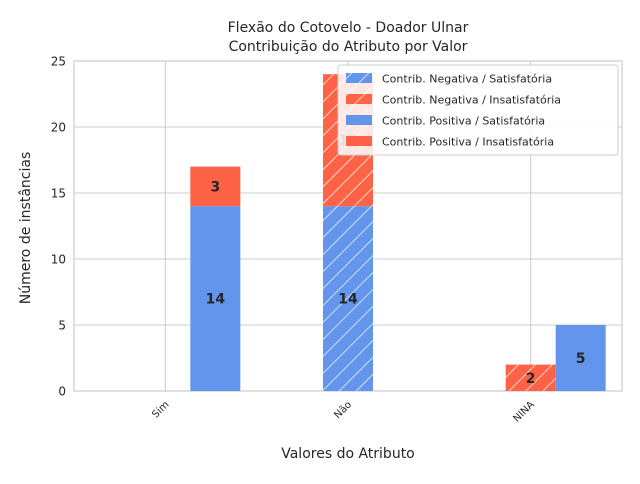  I want to click on data-label: 3, so click(215, 187).